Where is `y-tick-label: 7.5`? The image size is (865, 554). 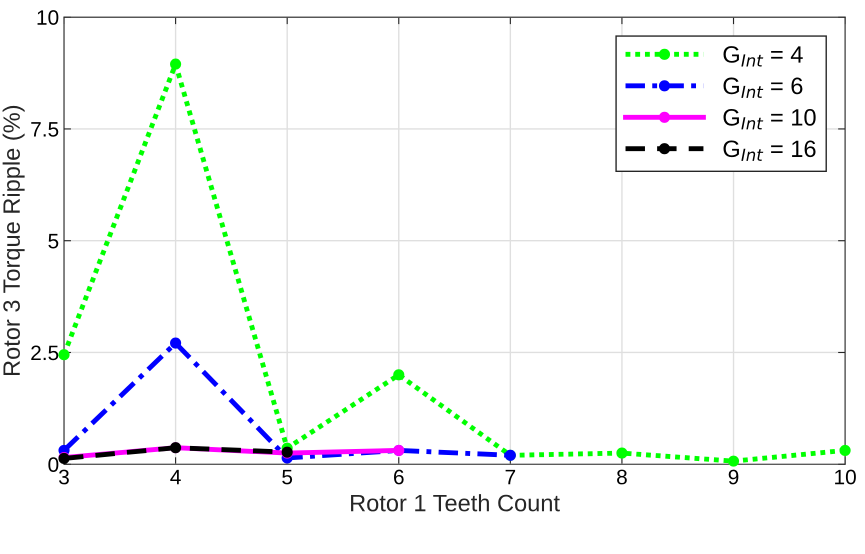 y-tick-label: 7.5 is located at coordinates (44, 129).